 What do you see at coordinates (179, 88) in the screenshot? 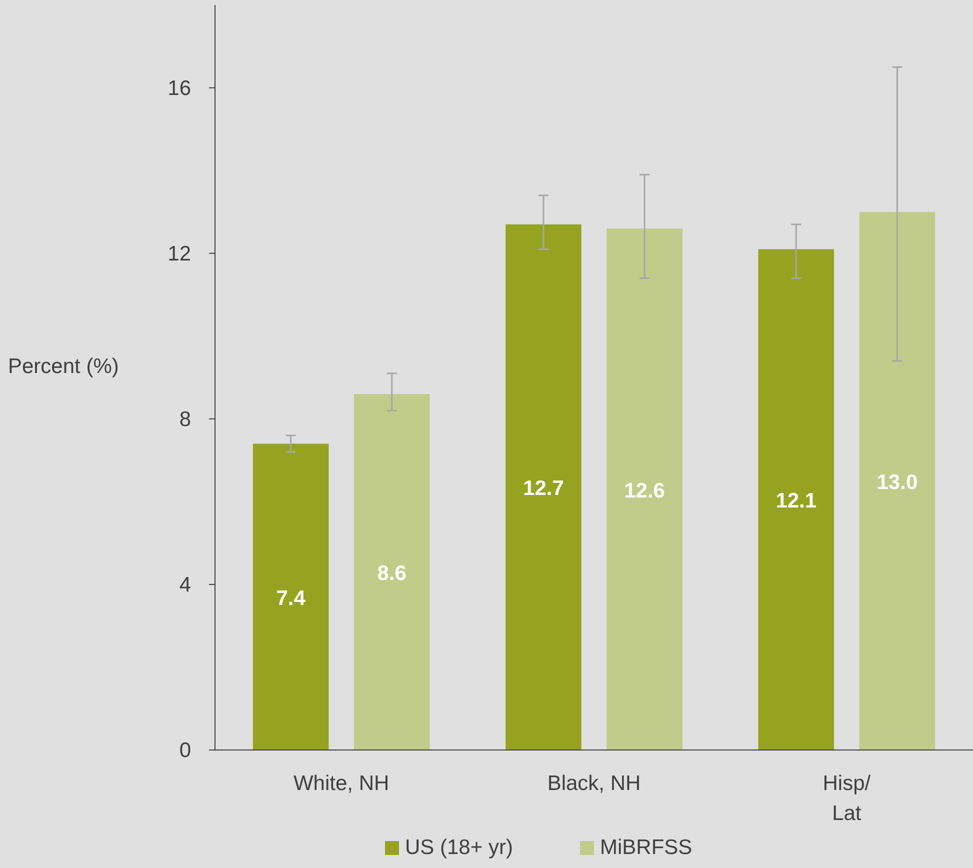
I see `y-tick-label: 16` at bounding box center [179, 88].